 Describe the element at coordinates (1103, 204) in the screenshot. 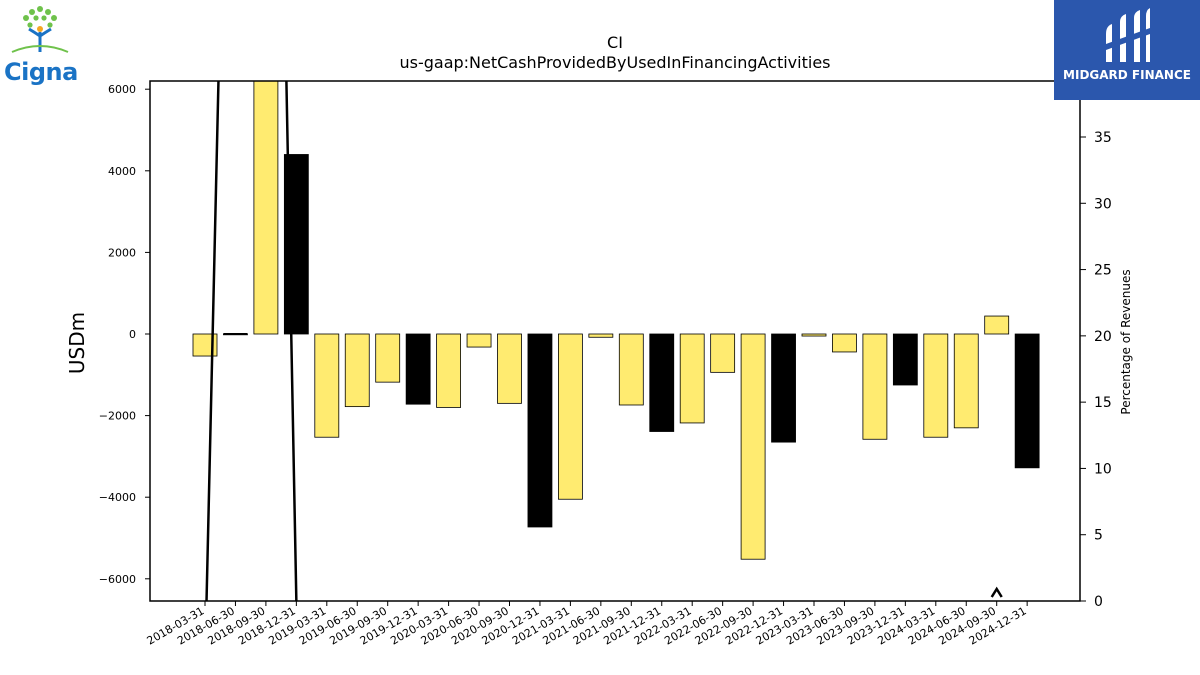

I see `y2-tick-label: 30` at that location.